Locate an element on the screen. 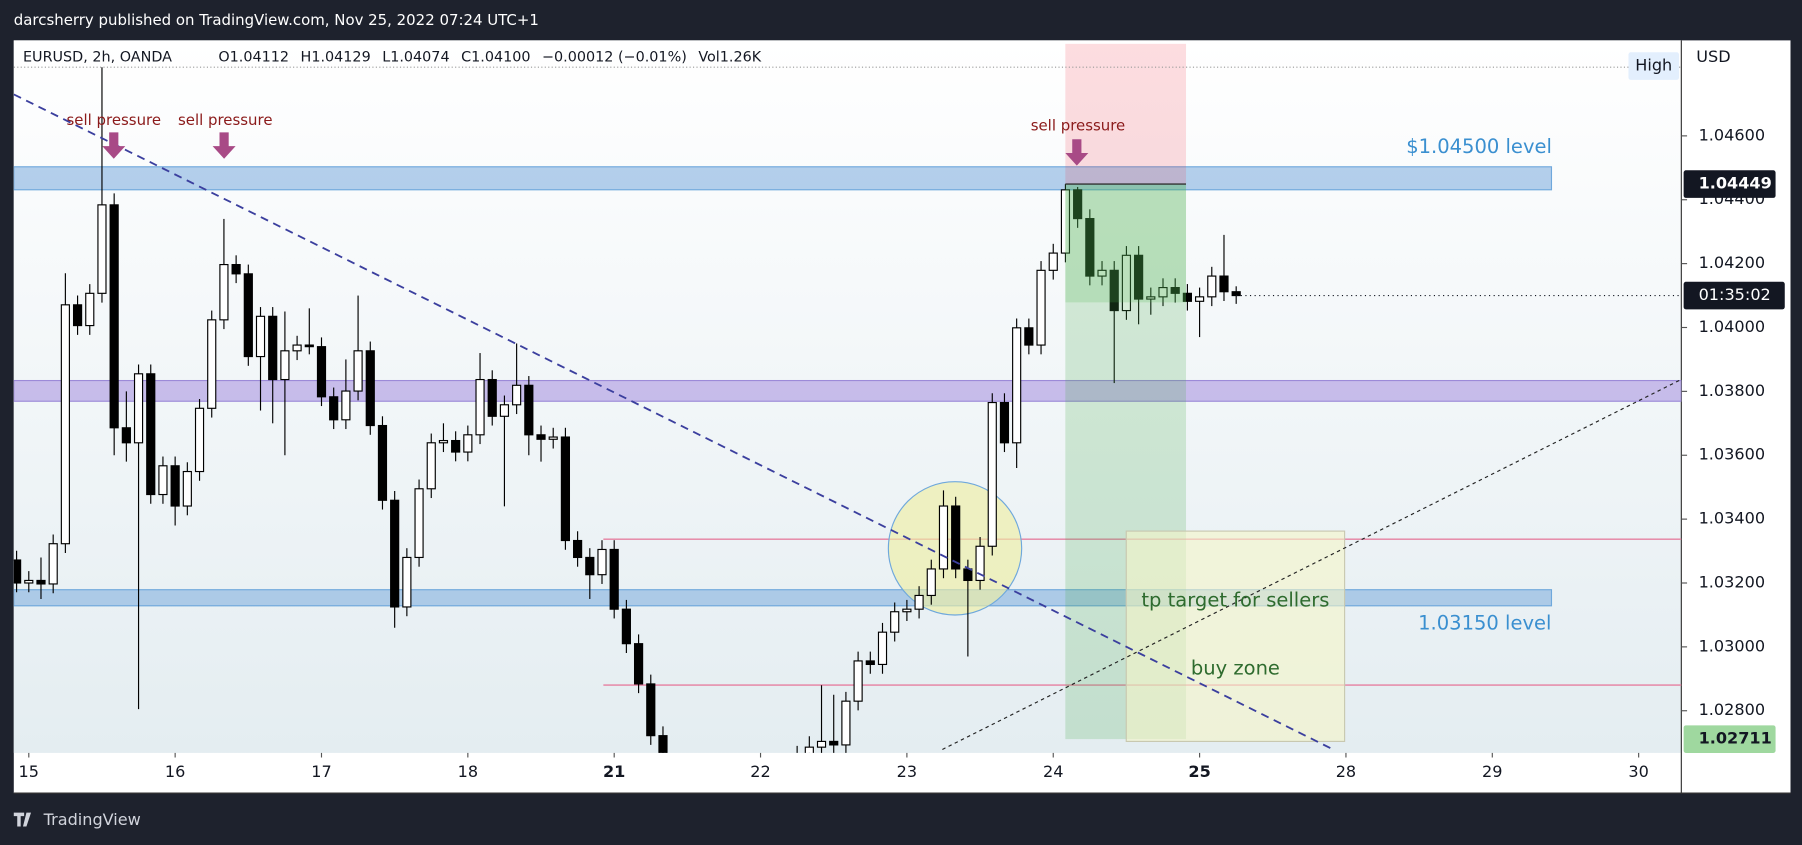 This screenshot has height=845, width=1802. y-tick-label: 1.03400 is located at coordinates (1732, 518).